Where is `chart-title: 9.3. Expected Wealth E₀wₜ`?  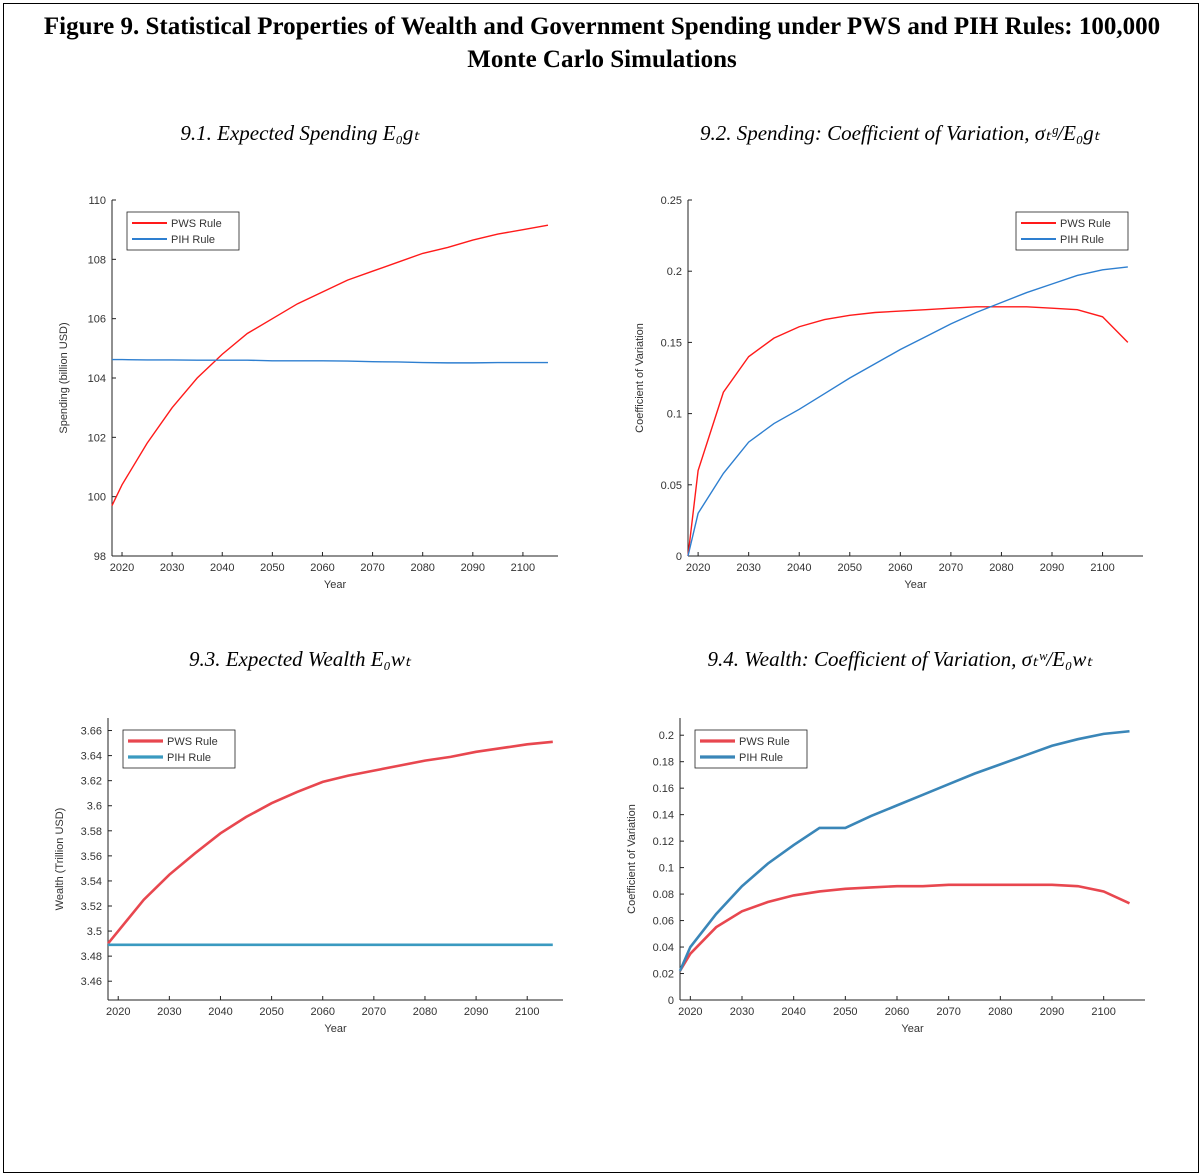
chart-title: 9.3. Expected Wealth E₀wₜ is located at coordinates (300, 659).